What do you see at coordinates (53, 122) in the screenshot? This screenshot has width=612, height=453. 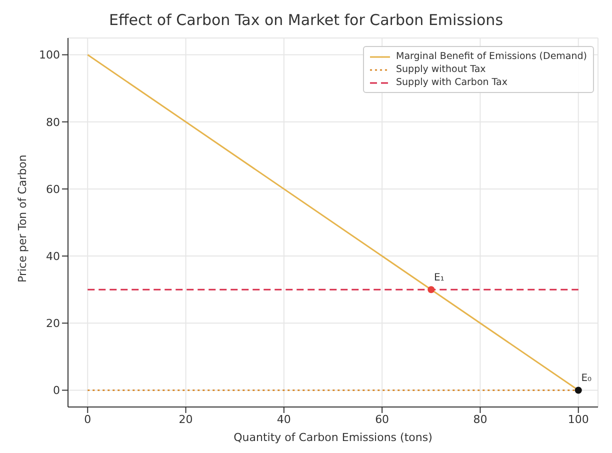 I see `y-tick-label: 80` at bounding box center [53, 122].